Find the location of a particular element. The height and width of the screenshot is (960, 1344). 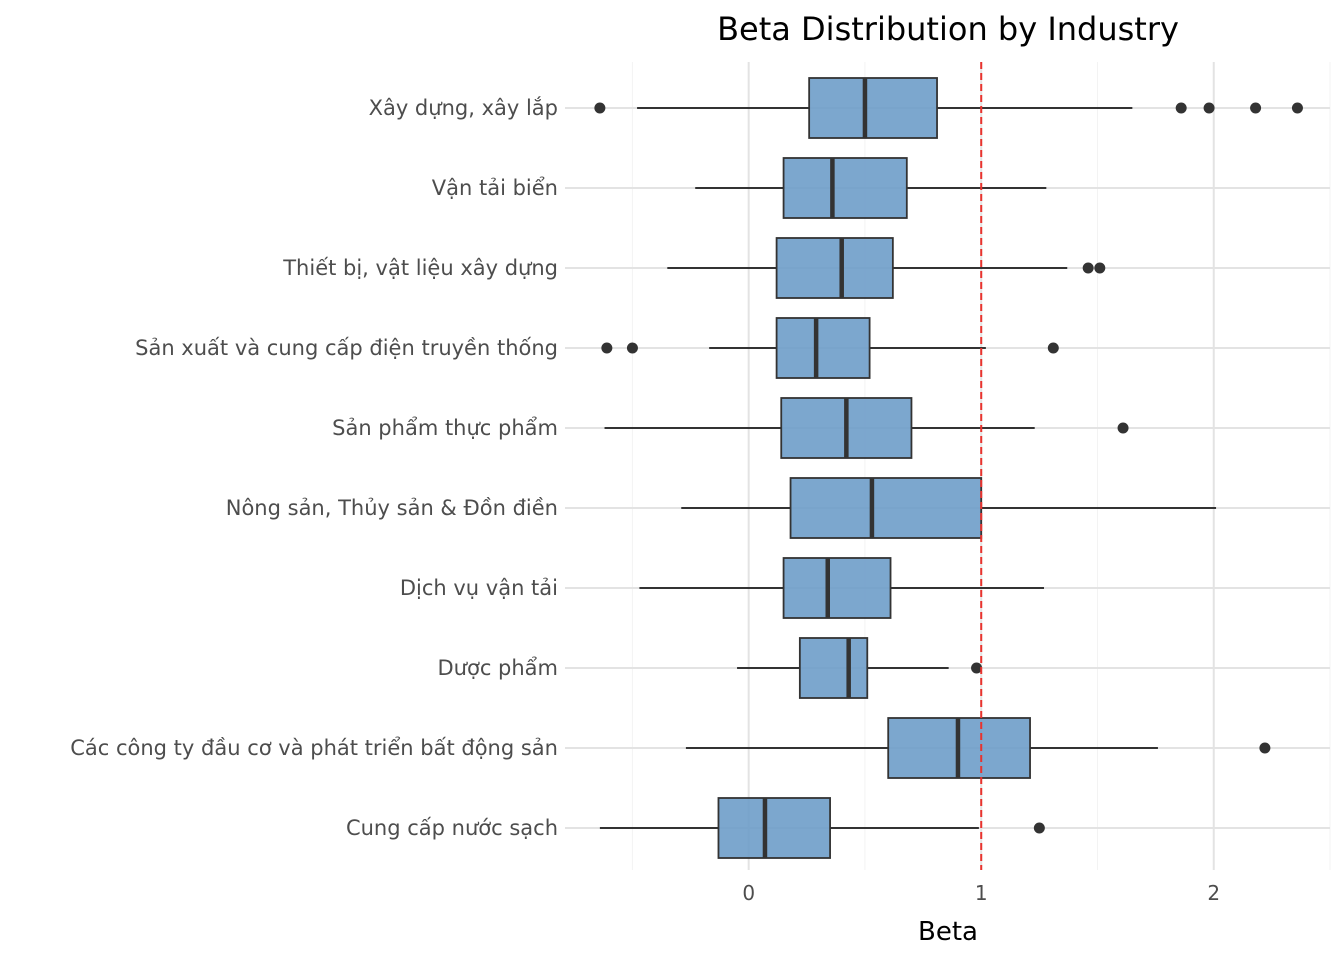

category-label: Cung cấp nước sạch is located at coordinates (452, 828).